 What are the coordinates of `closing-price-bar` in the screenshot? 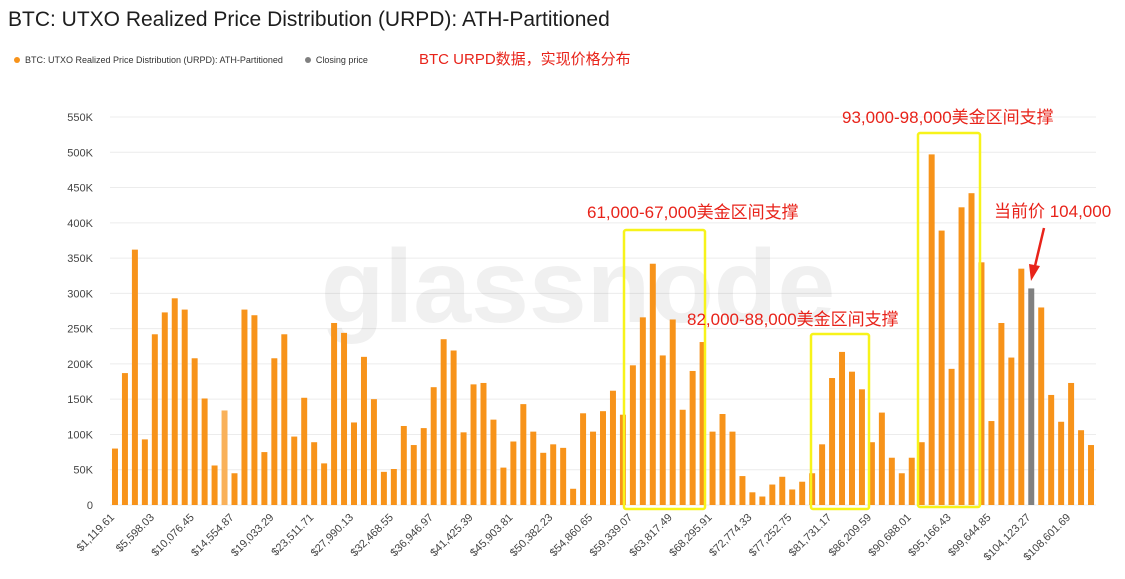 It's located at (1031, 396).